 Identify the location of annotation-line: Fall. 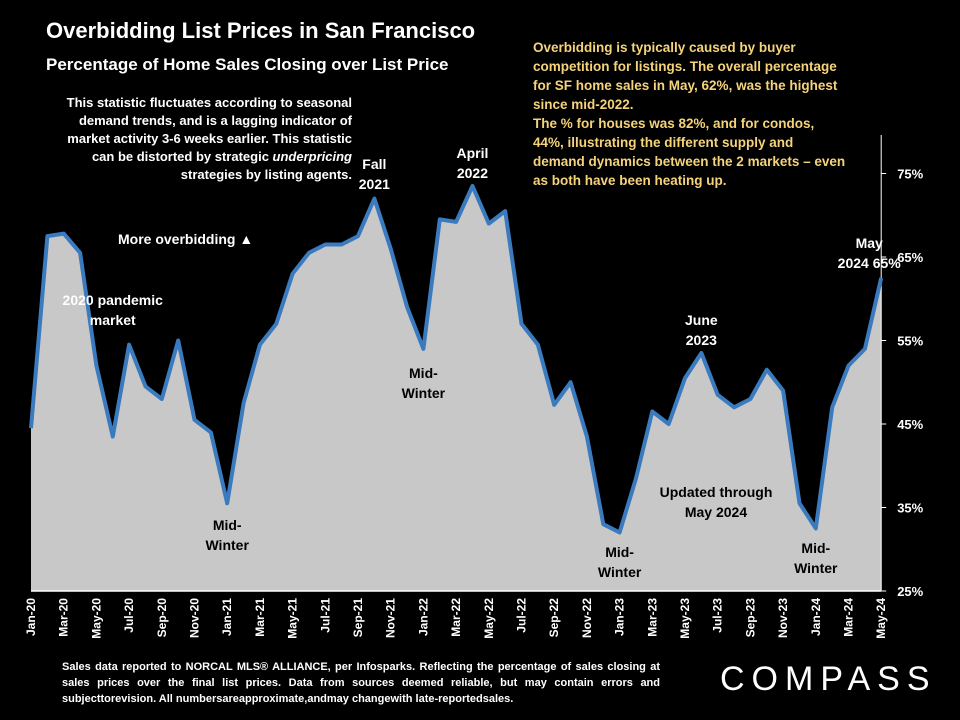
(374, 164).